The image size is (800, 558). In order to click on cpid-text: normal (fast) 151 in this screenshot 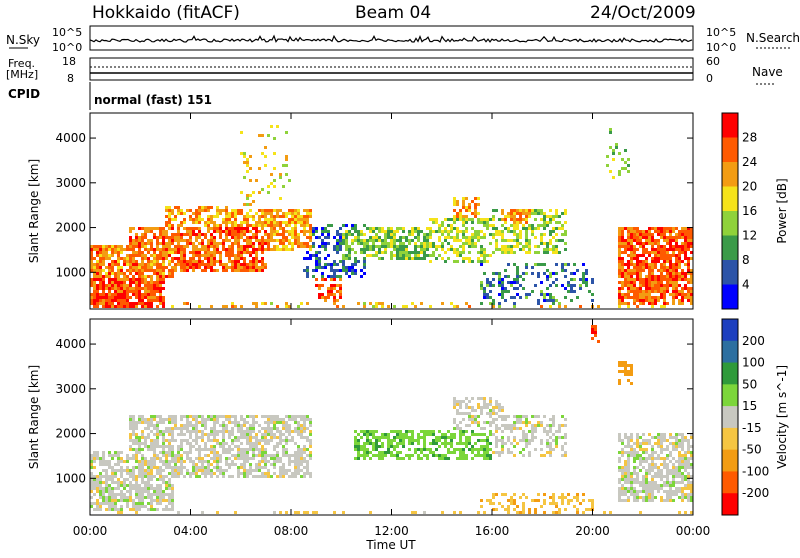, I will do `click(153, 100)`.